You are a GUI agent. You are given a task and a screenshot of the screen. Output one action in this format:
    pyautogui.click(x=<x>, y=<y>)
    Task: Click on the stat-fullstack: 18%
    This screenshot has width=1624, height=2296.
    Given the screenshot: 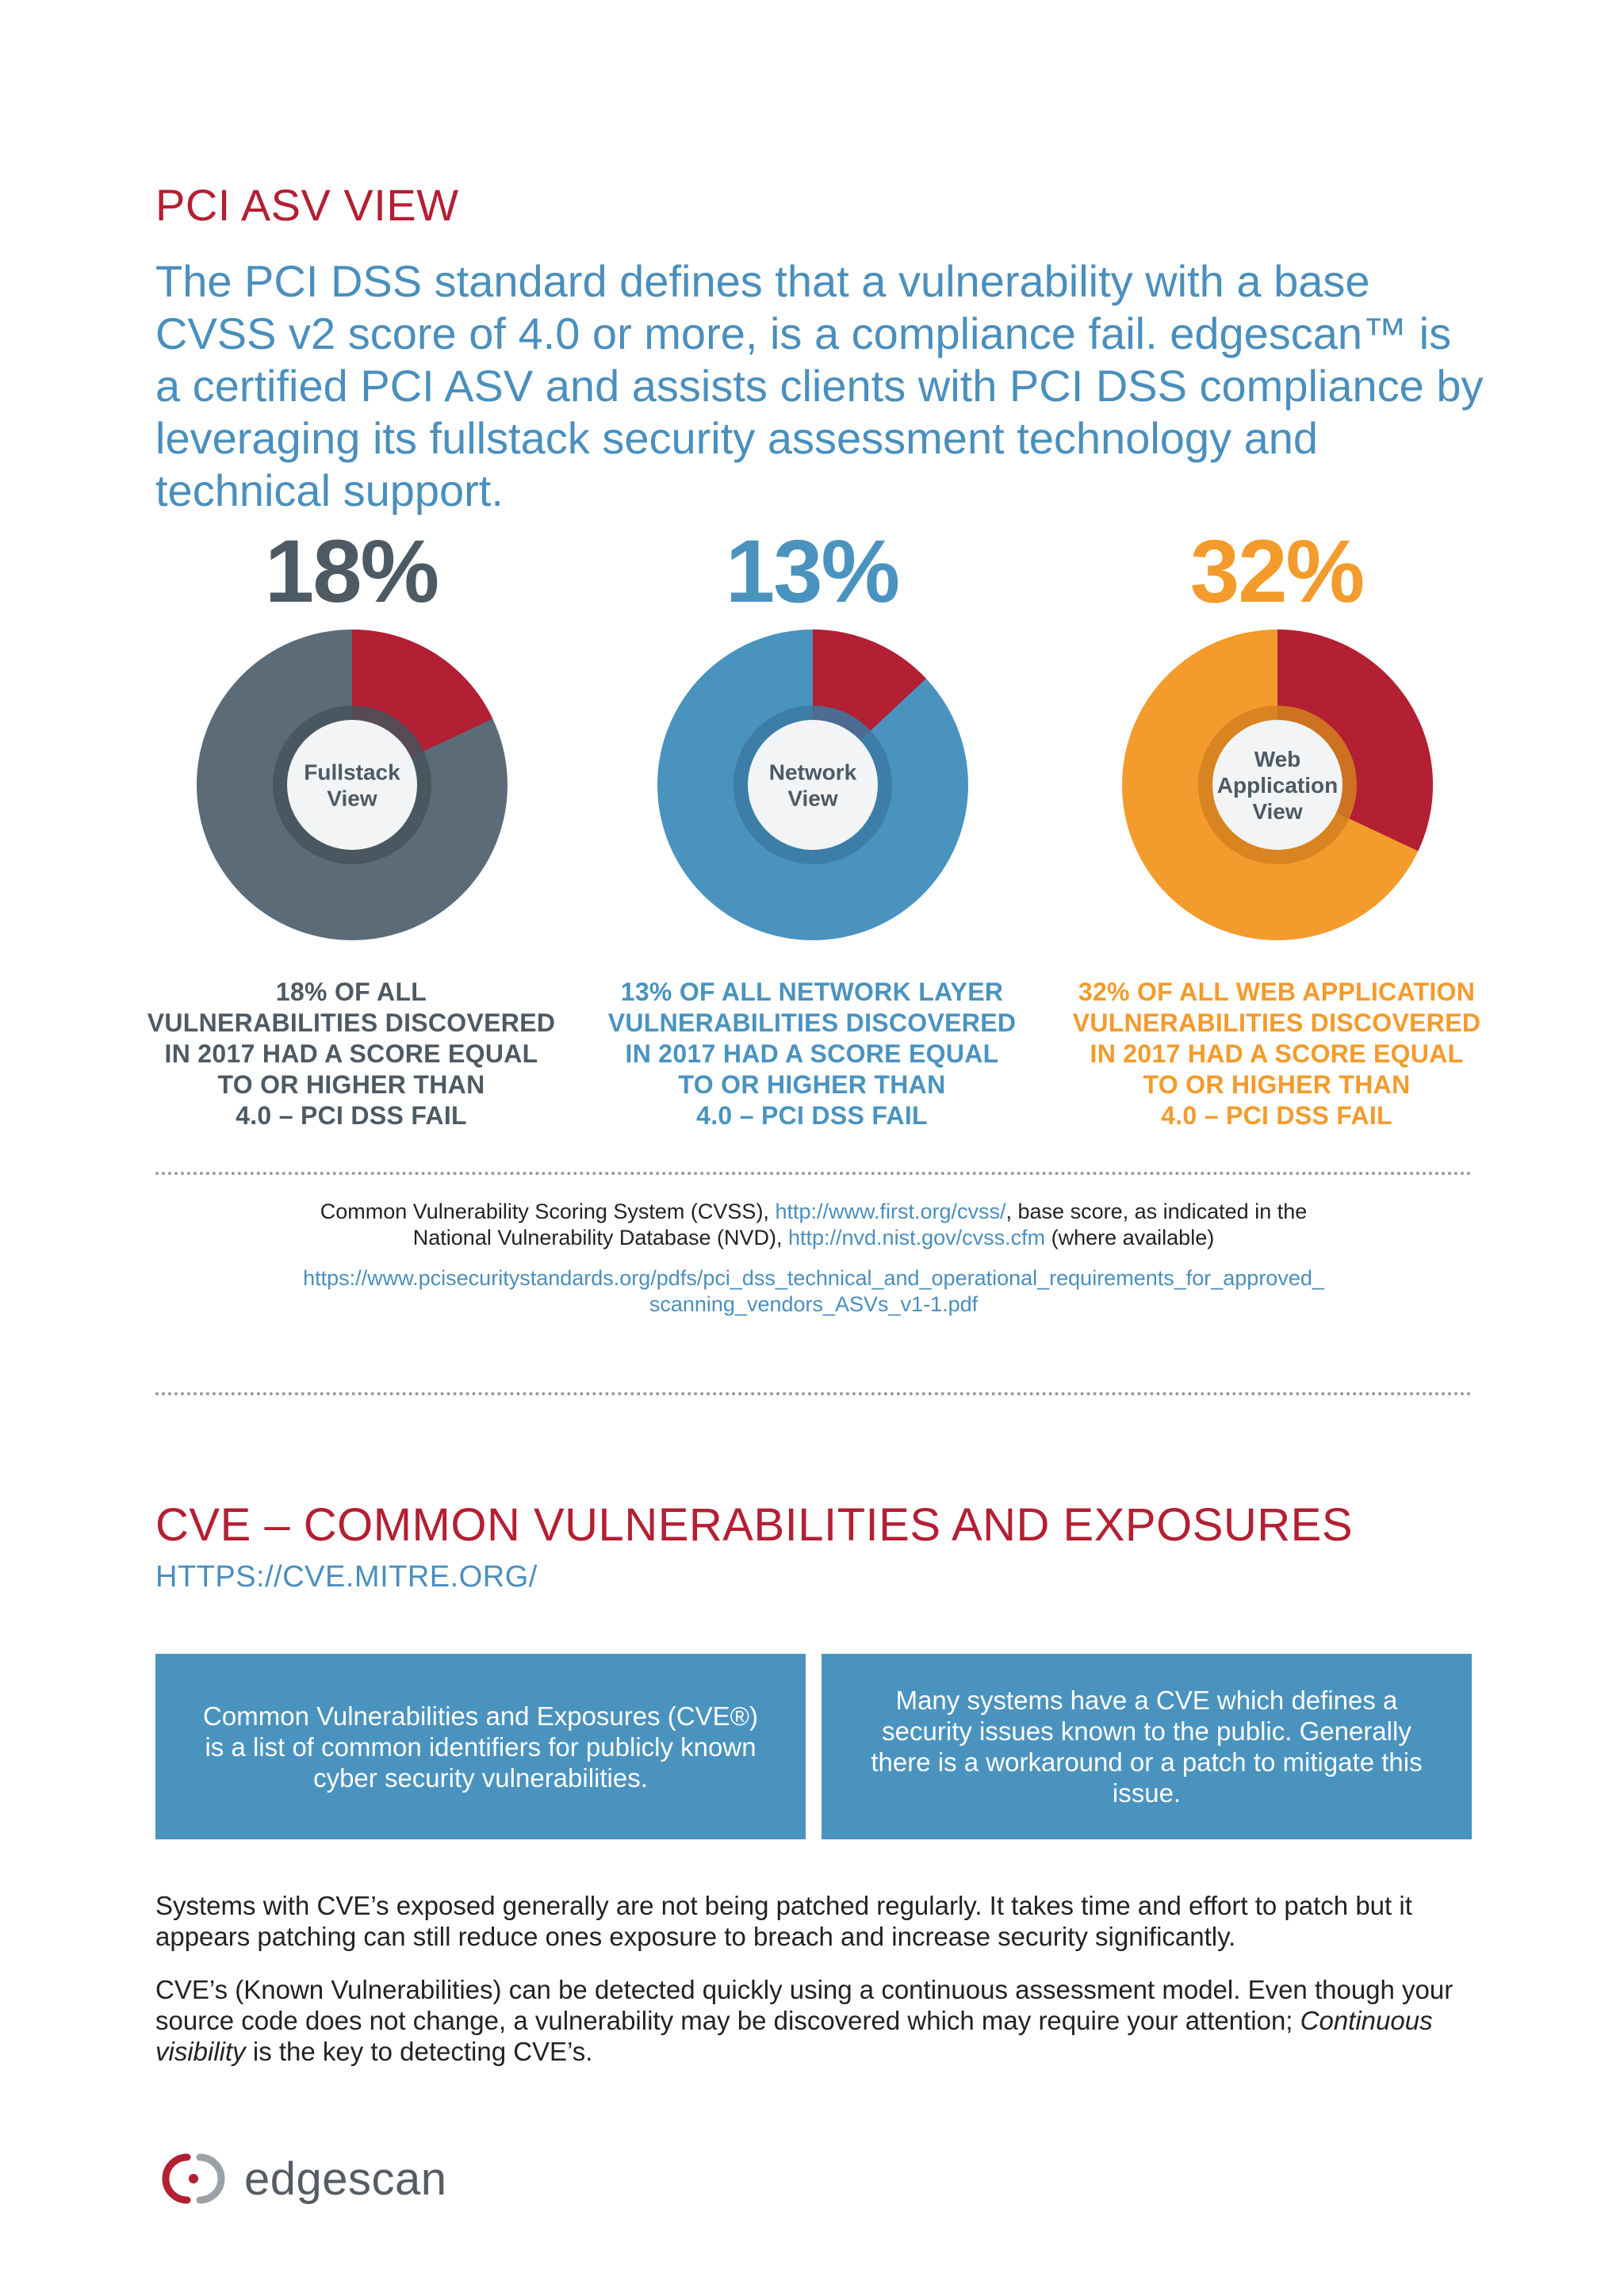 What is the action you would take?
    pyautogui.click(x=351, y=571)
    